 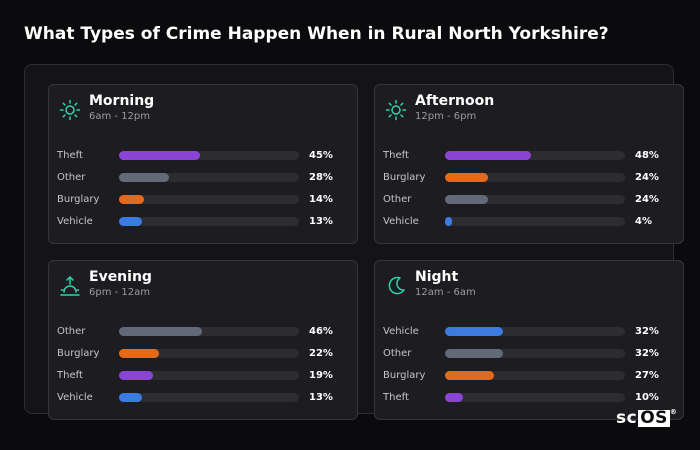 I want to click on card-title: Night, so click(x=437, y=277).